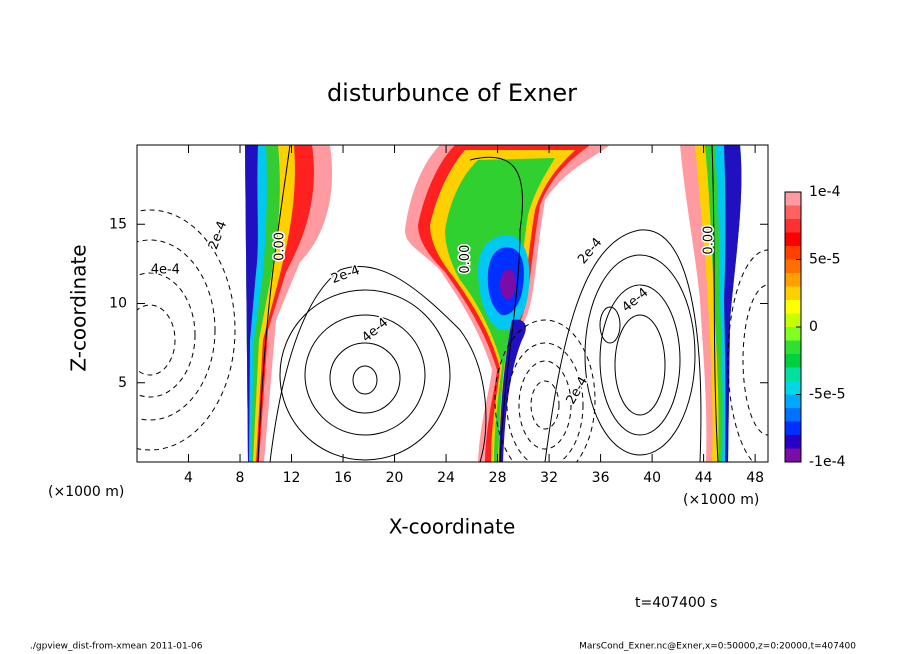 This screenshot has width=904, height=654. Describe the element at coordinates (118, 304) in the screenshot. I see `y-tick-label: 10` at that location.